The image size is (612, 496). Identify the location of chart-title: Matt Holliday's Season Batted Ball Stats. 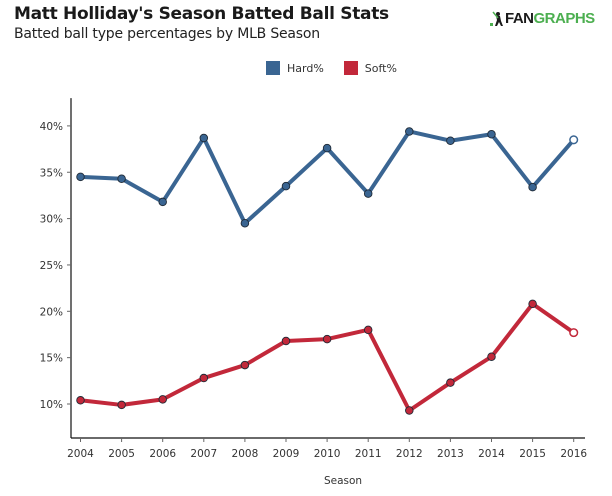
(201, 14).